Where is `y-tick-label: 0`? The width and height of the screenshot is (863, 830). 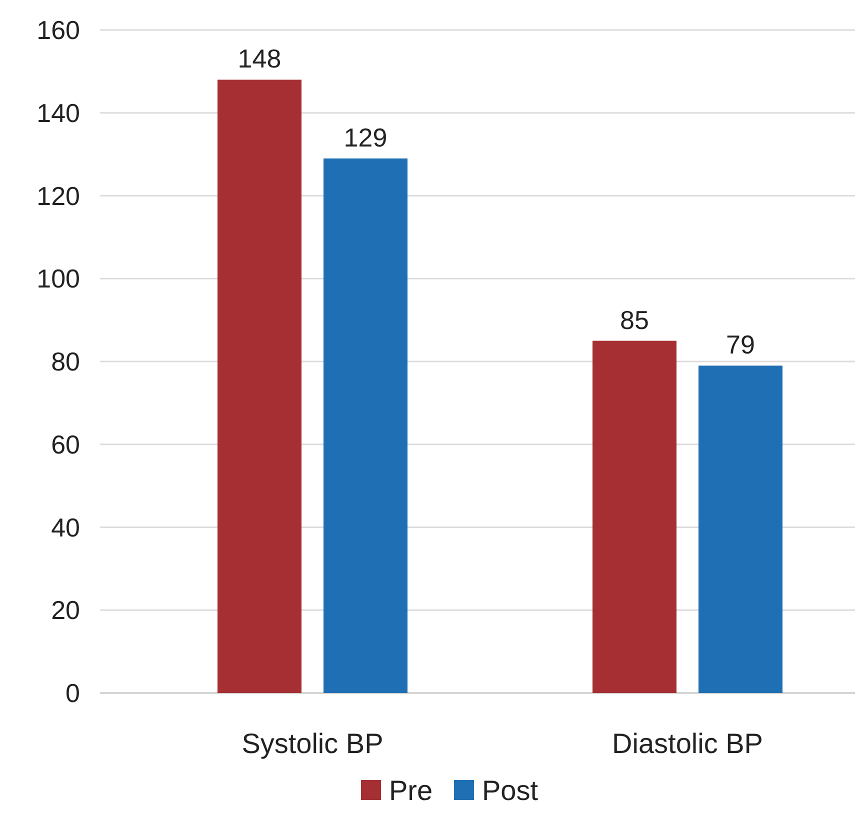 y-tick-label: 0 is located at coordinates (73, 693).